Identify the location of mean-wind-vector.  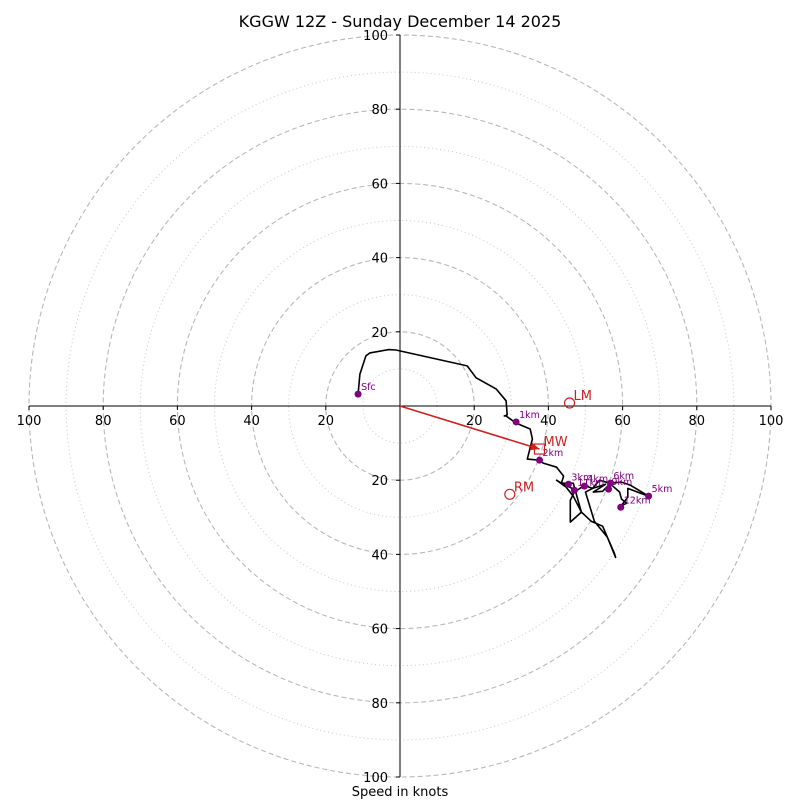
(469, 427).